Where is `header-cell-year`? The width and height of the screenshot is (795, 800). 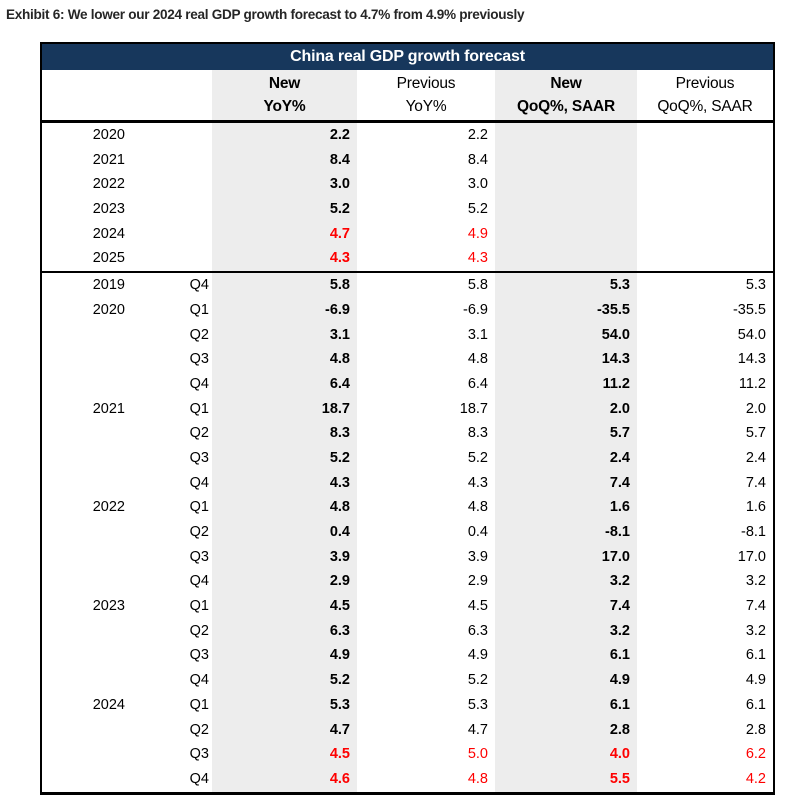
header-cell-year is located at coordinates (84, 95).